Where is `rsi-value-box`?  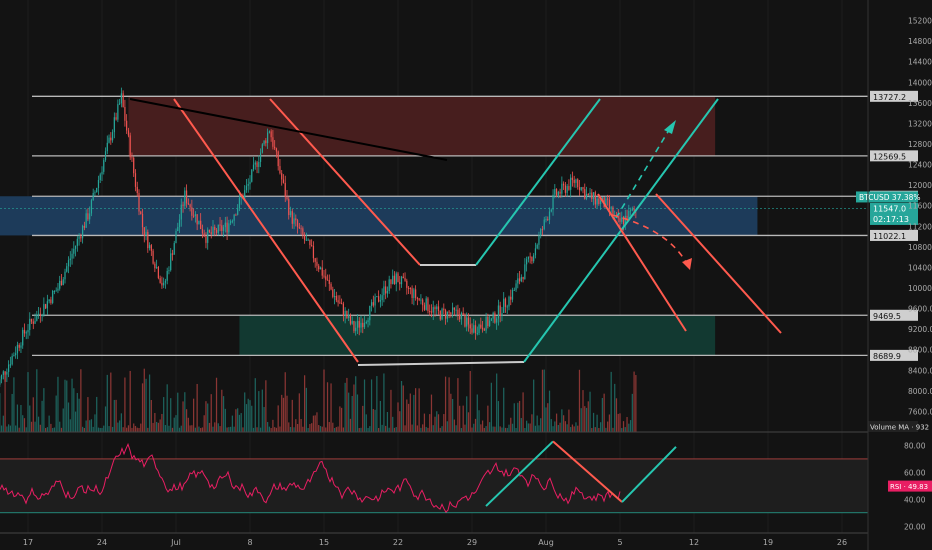 rsi-value-box is located at coordinates (910, 486).